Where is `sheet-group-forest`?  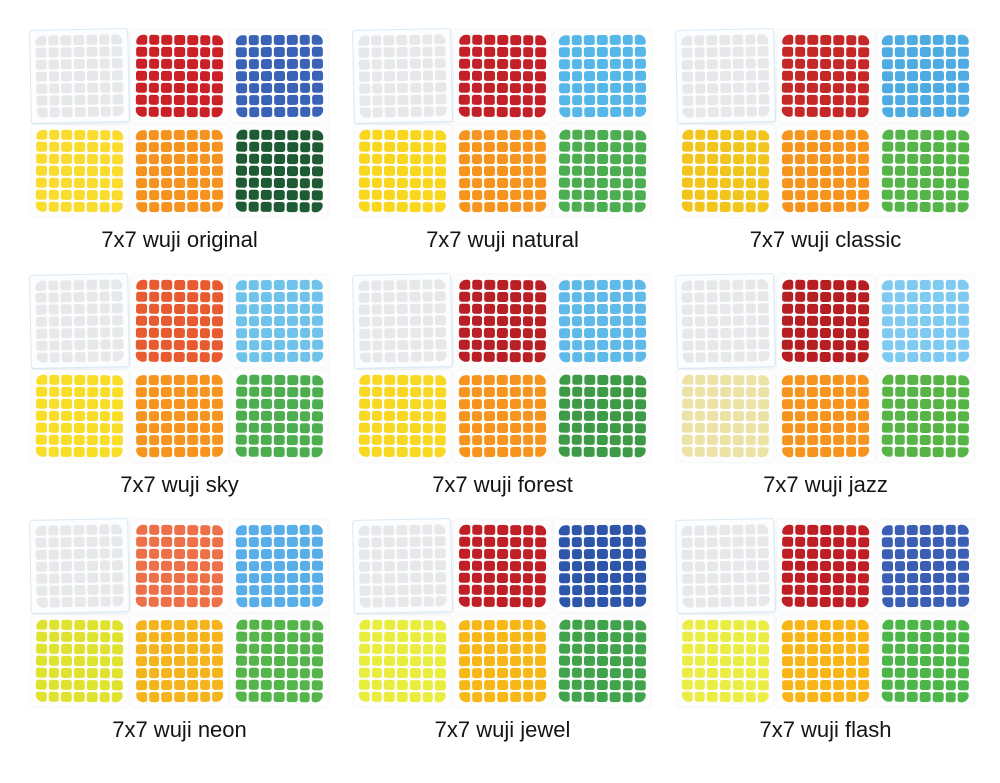
sheet-group-forest is located at coordinates (502, 368).